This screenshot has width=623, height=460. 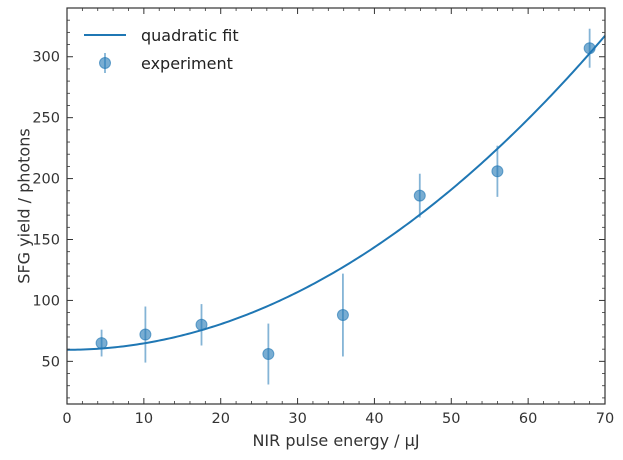 I want to click on x-tick-label: 50, so click(x=451, y=419).